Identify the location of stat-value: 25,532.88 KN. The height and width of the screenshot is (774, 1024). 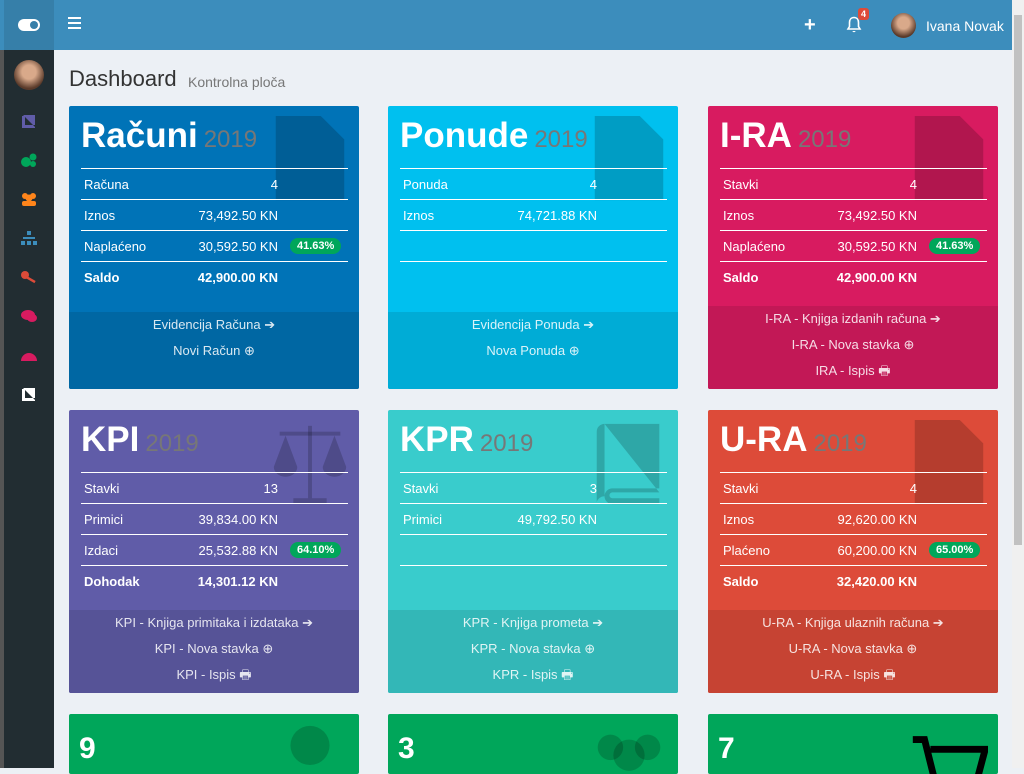
(238, 550).